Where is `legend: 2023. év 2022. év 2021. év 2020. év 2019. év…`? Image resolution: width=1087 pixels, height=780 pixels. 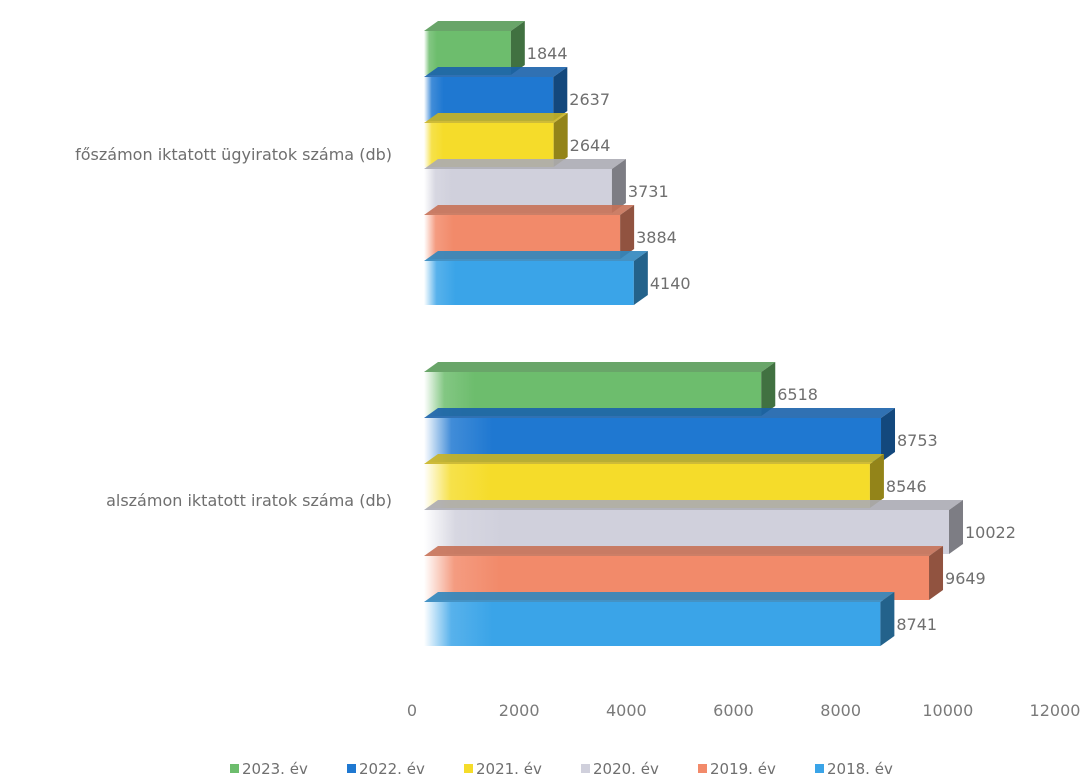 legend: 2023. év 2022. év 2021. év 2020. év 2019. év… is located at coordinates (561, 769).